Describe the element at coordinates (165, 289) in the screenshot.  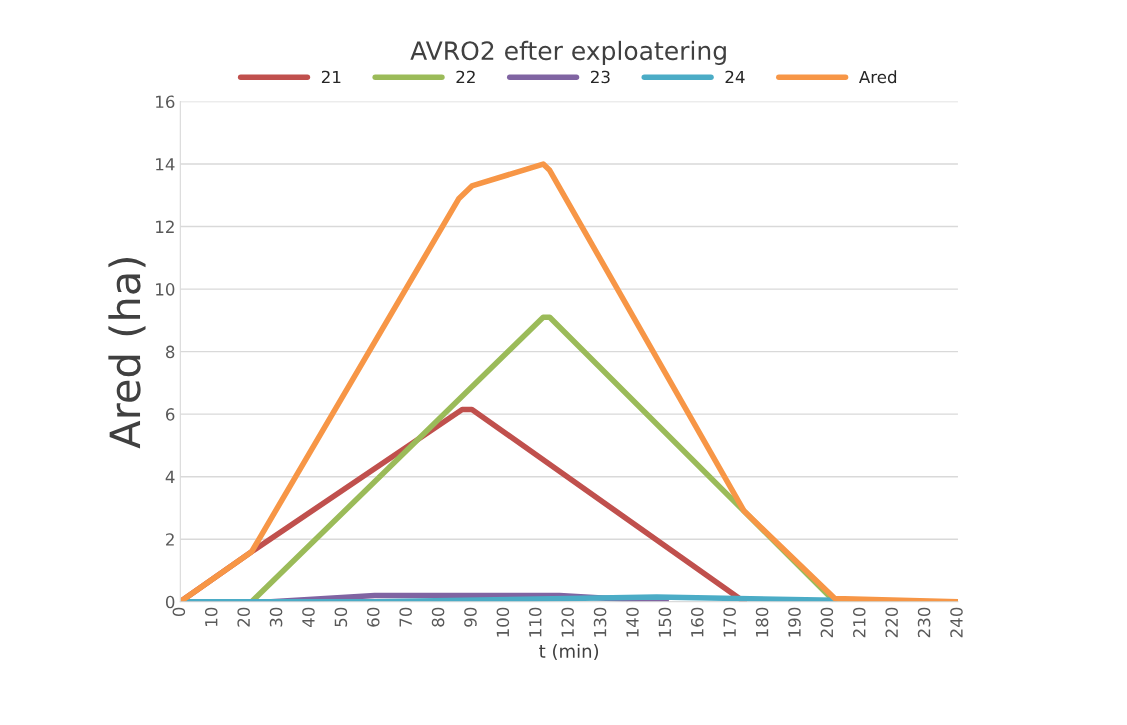
I see `y-tick-label: 10` at that location.